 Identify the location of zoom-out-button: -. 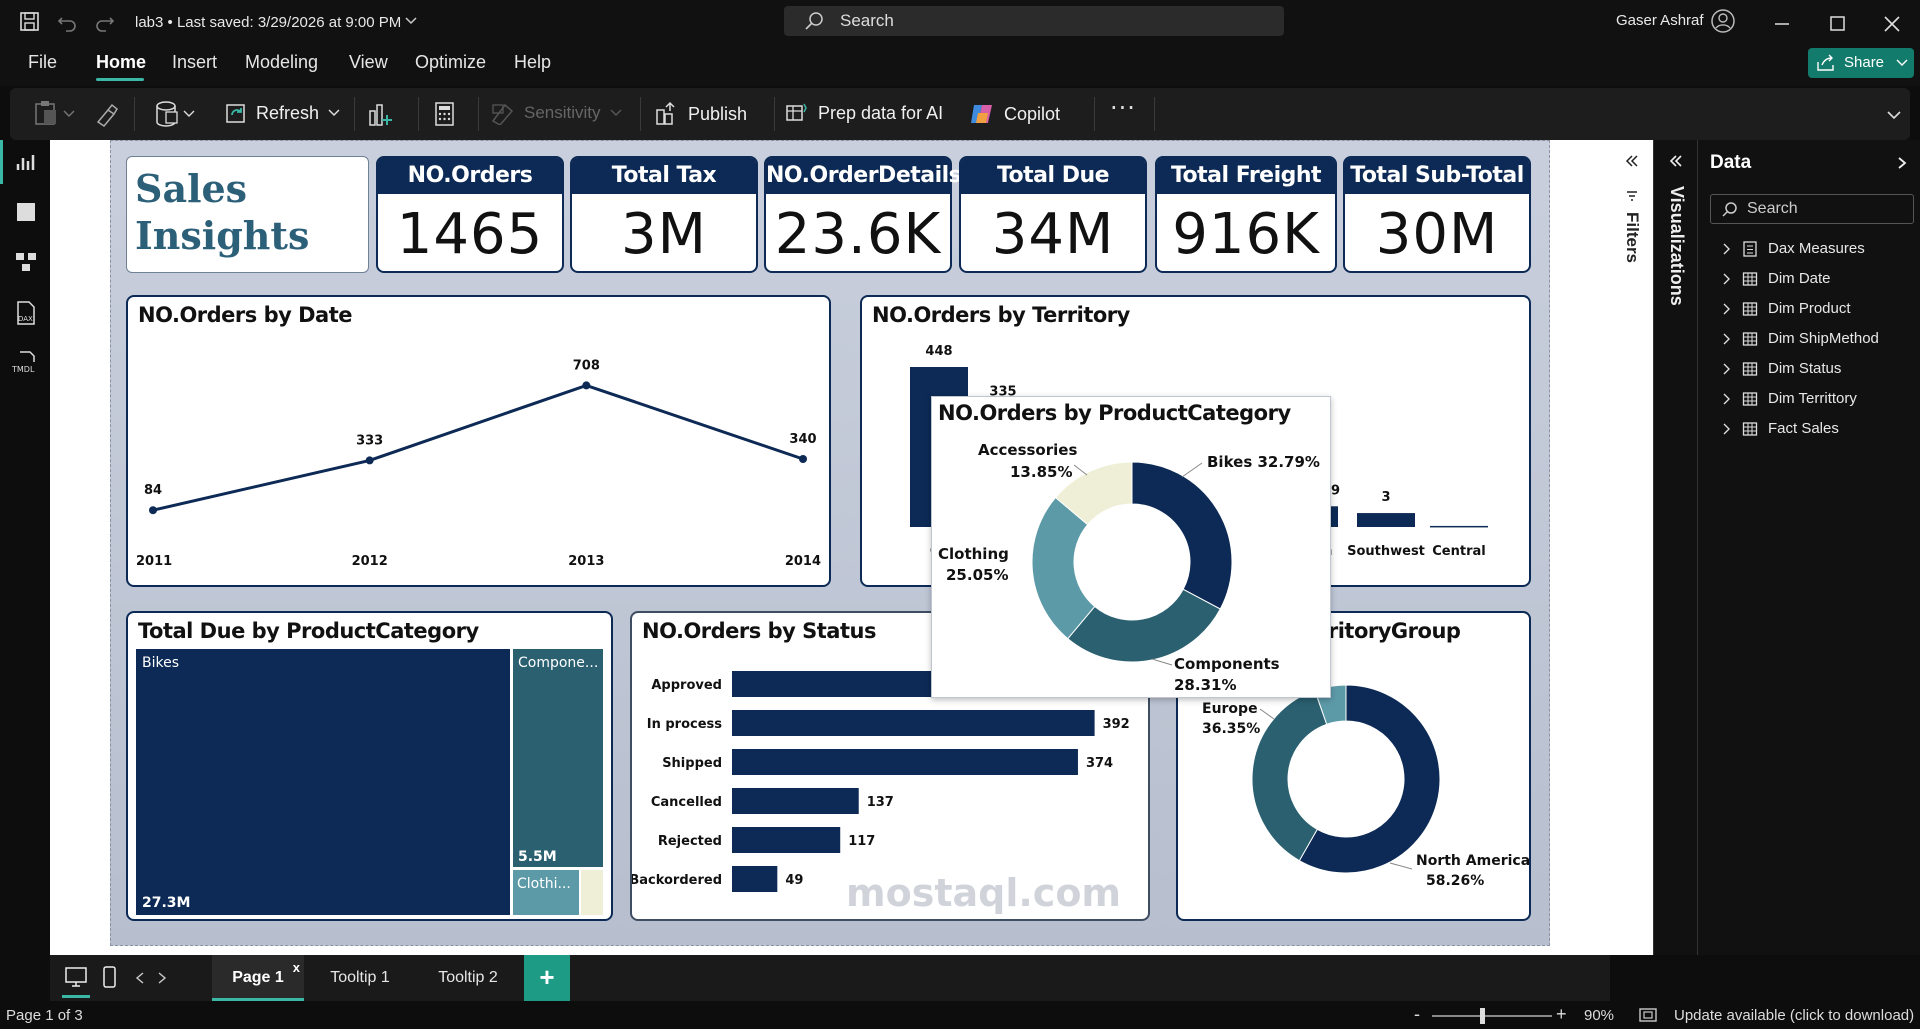
(1417, 1014).